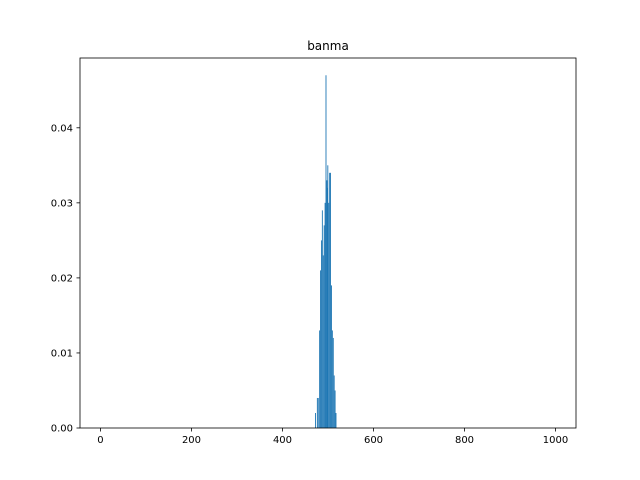 Image resolution: width=640 pixels, height=480 pixels. I want to click on x-tick-label: 600, so click(373, 440).